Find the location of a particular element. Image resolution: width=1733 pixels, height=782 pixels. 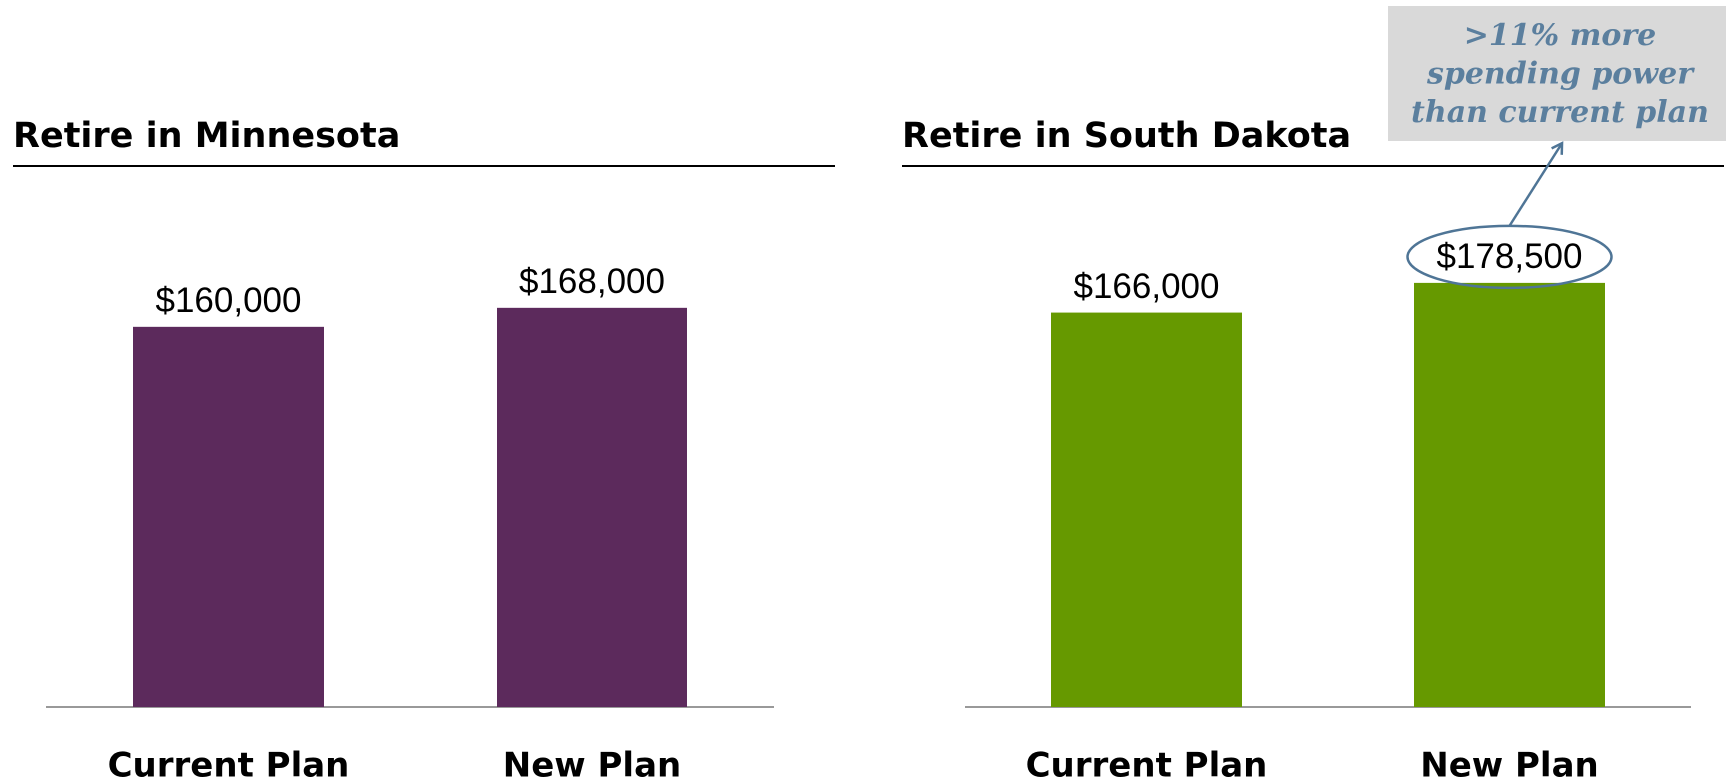

value-label: $168,000 is located at coordinates (592, 281).